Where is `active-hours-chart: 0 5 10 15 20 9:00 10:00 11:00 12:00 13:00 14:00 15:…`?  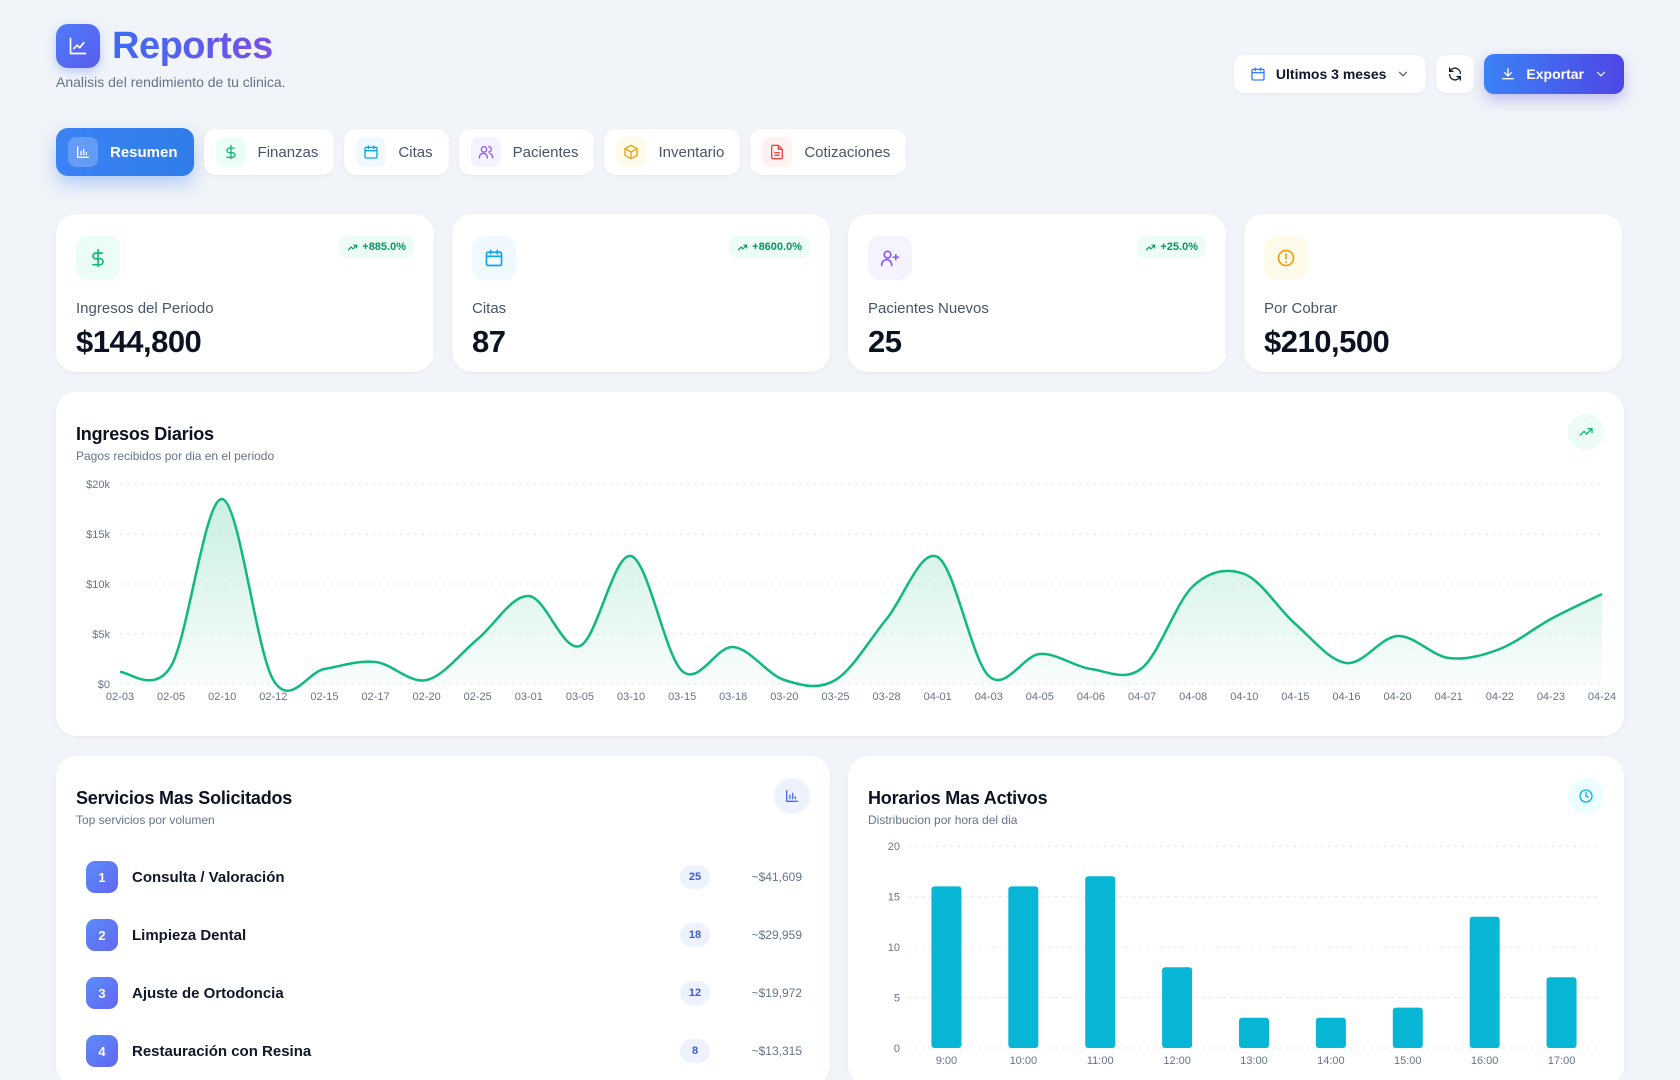
active-hours-chart: 0 5 10 15 20 9:00 10:00 11:00 12:00 13:00 14:00 15:… is located at coordinates (1244, 954).